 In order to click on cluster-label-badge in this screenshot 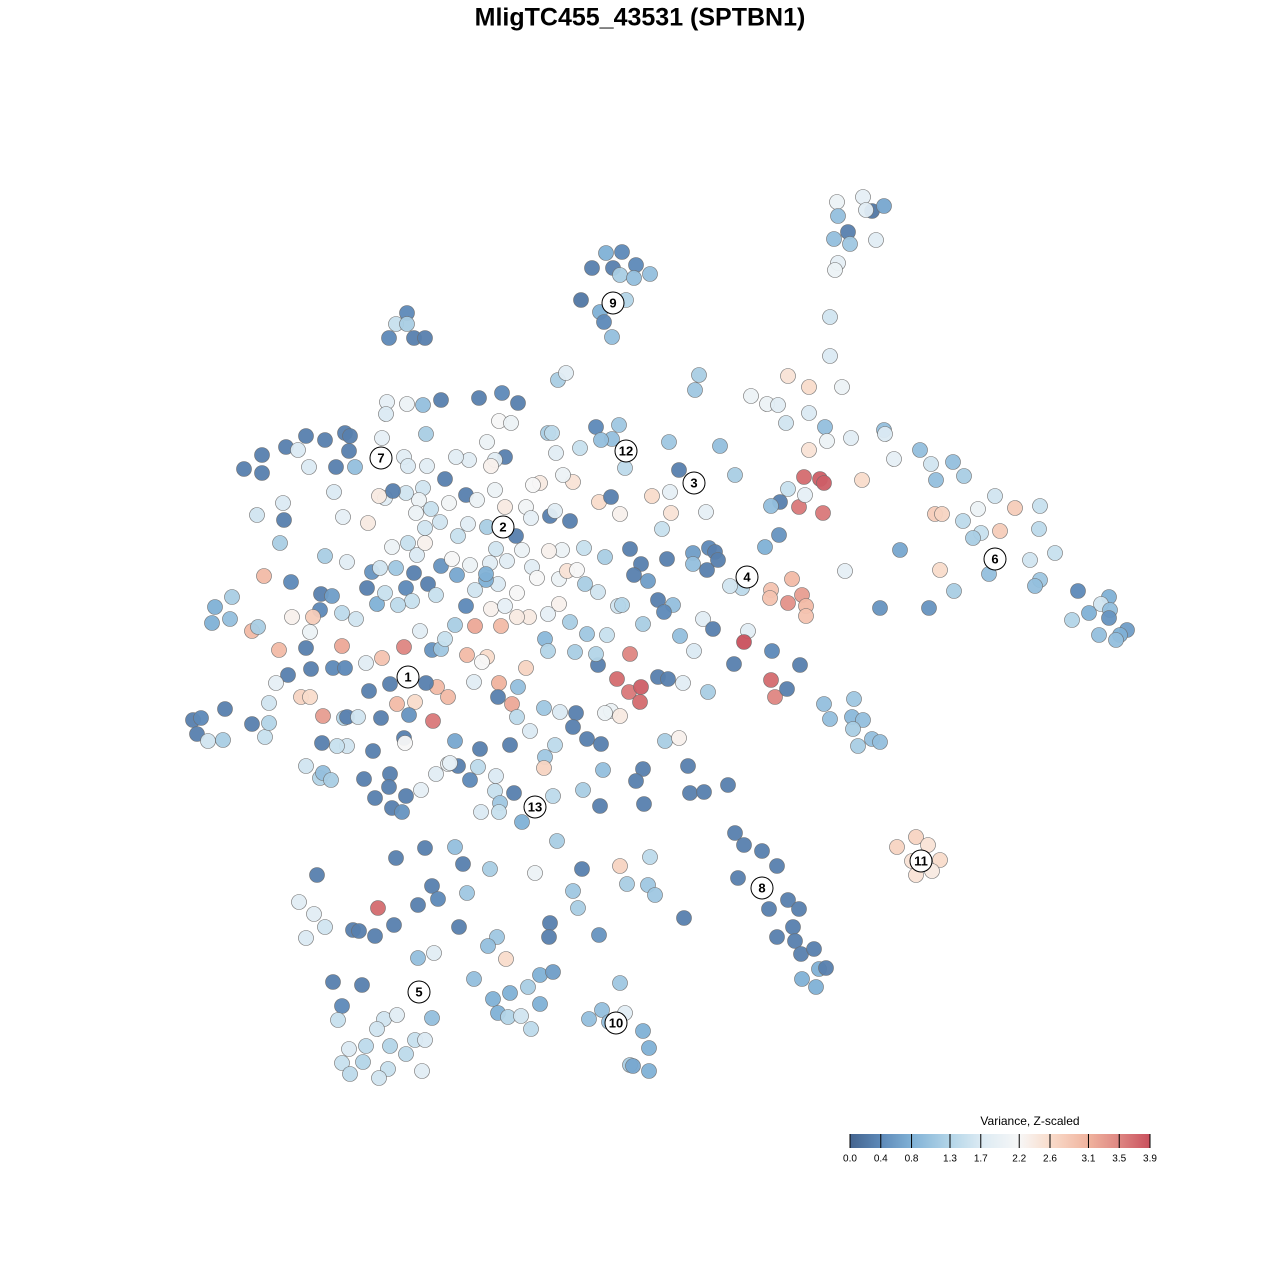, I will do `click(921, 861)`.